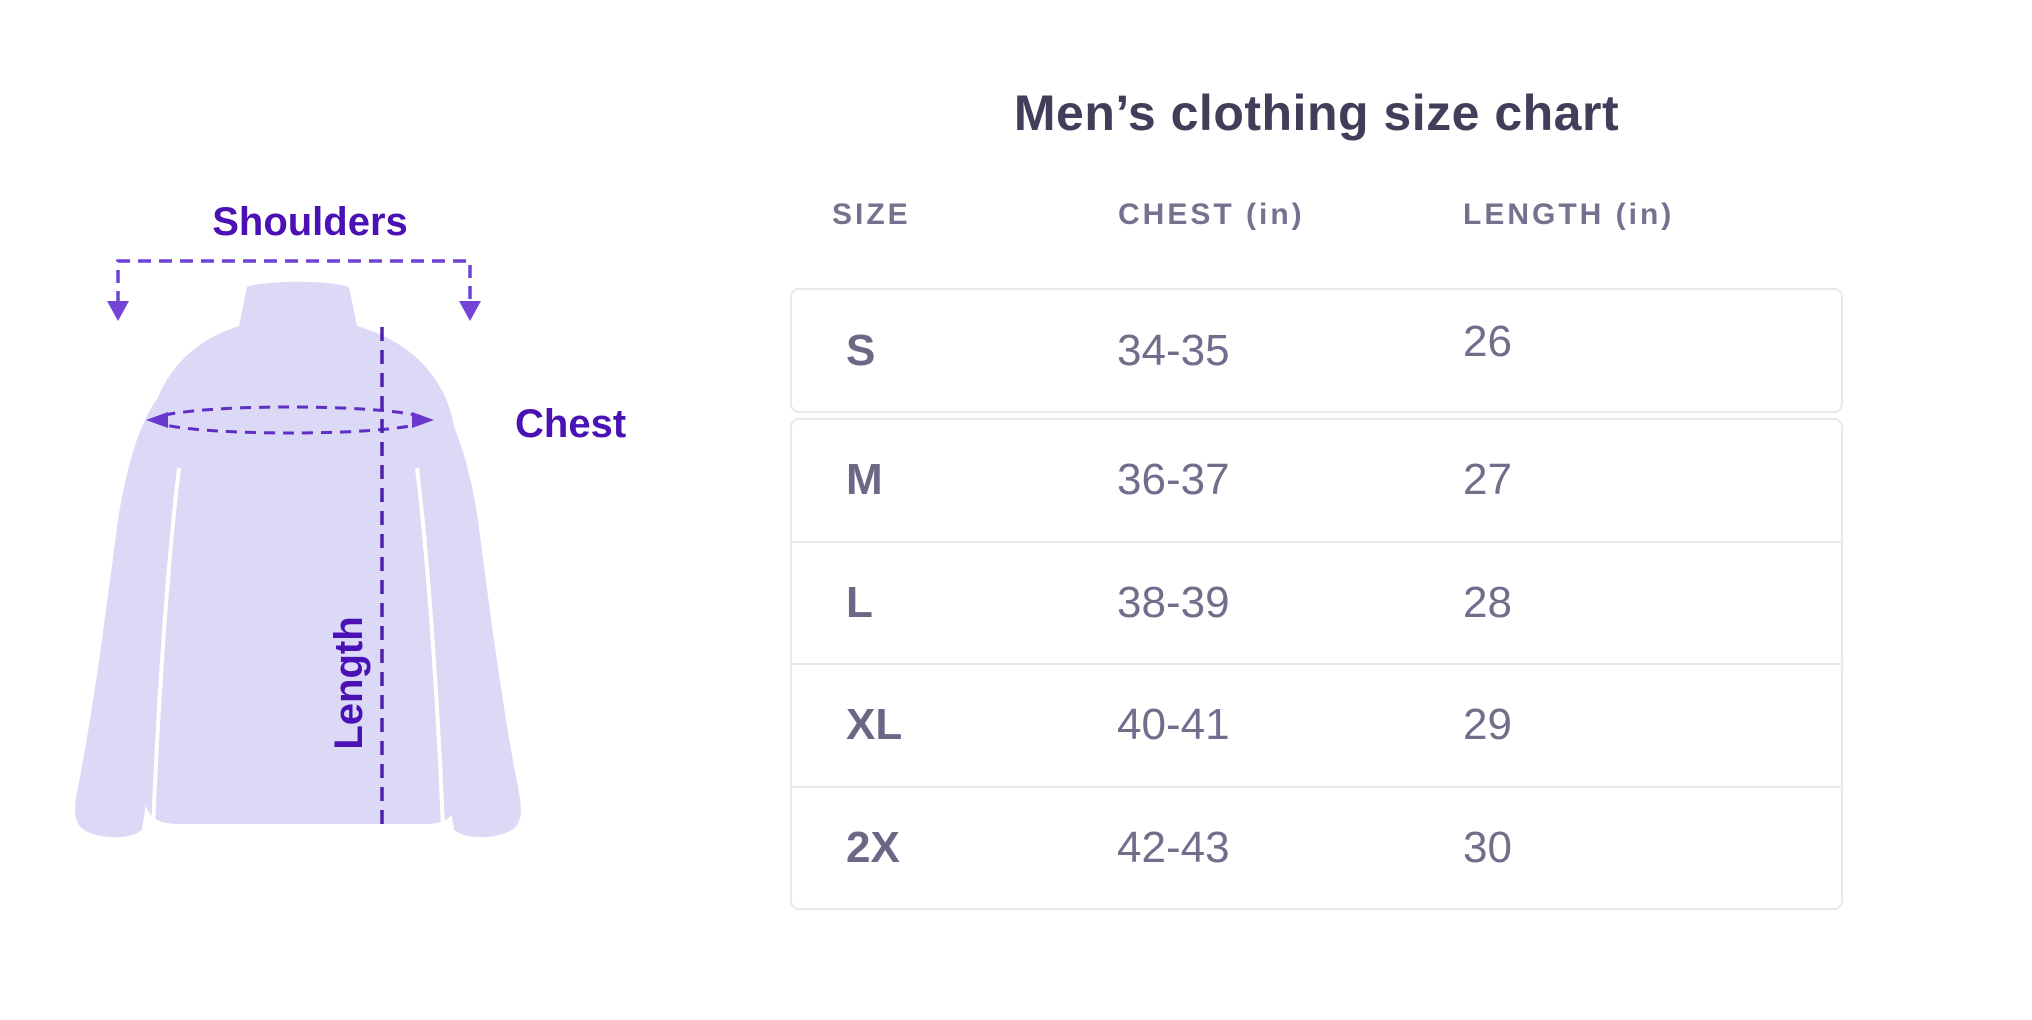 This screenshot has width=2032, height=1020. I want to click on table-row: S 34-35 26, so click(1316, 350).